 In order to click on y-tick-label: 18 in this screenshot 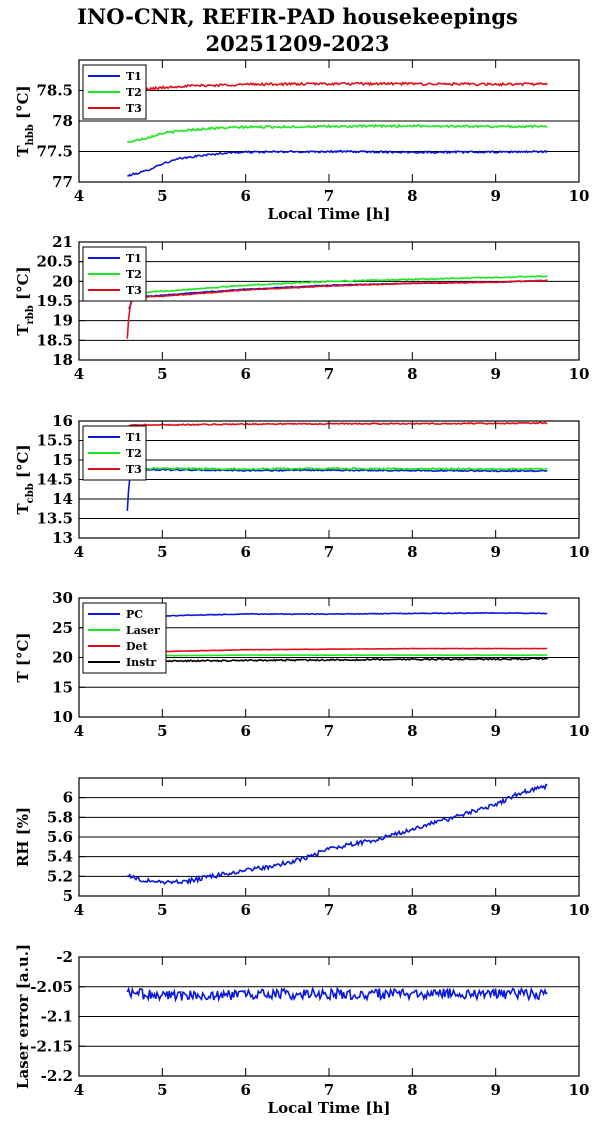, I will do `click(62, 360)`.